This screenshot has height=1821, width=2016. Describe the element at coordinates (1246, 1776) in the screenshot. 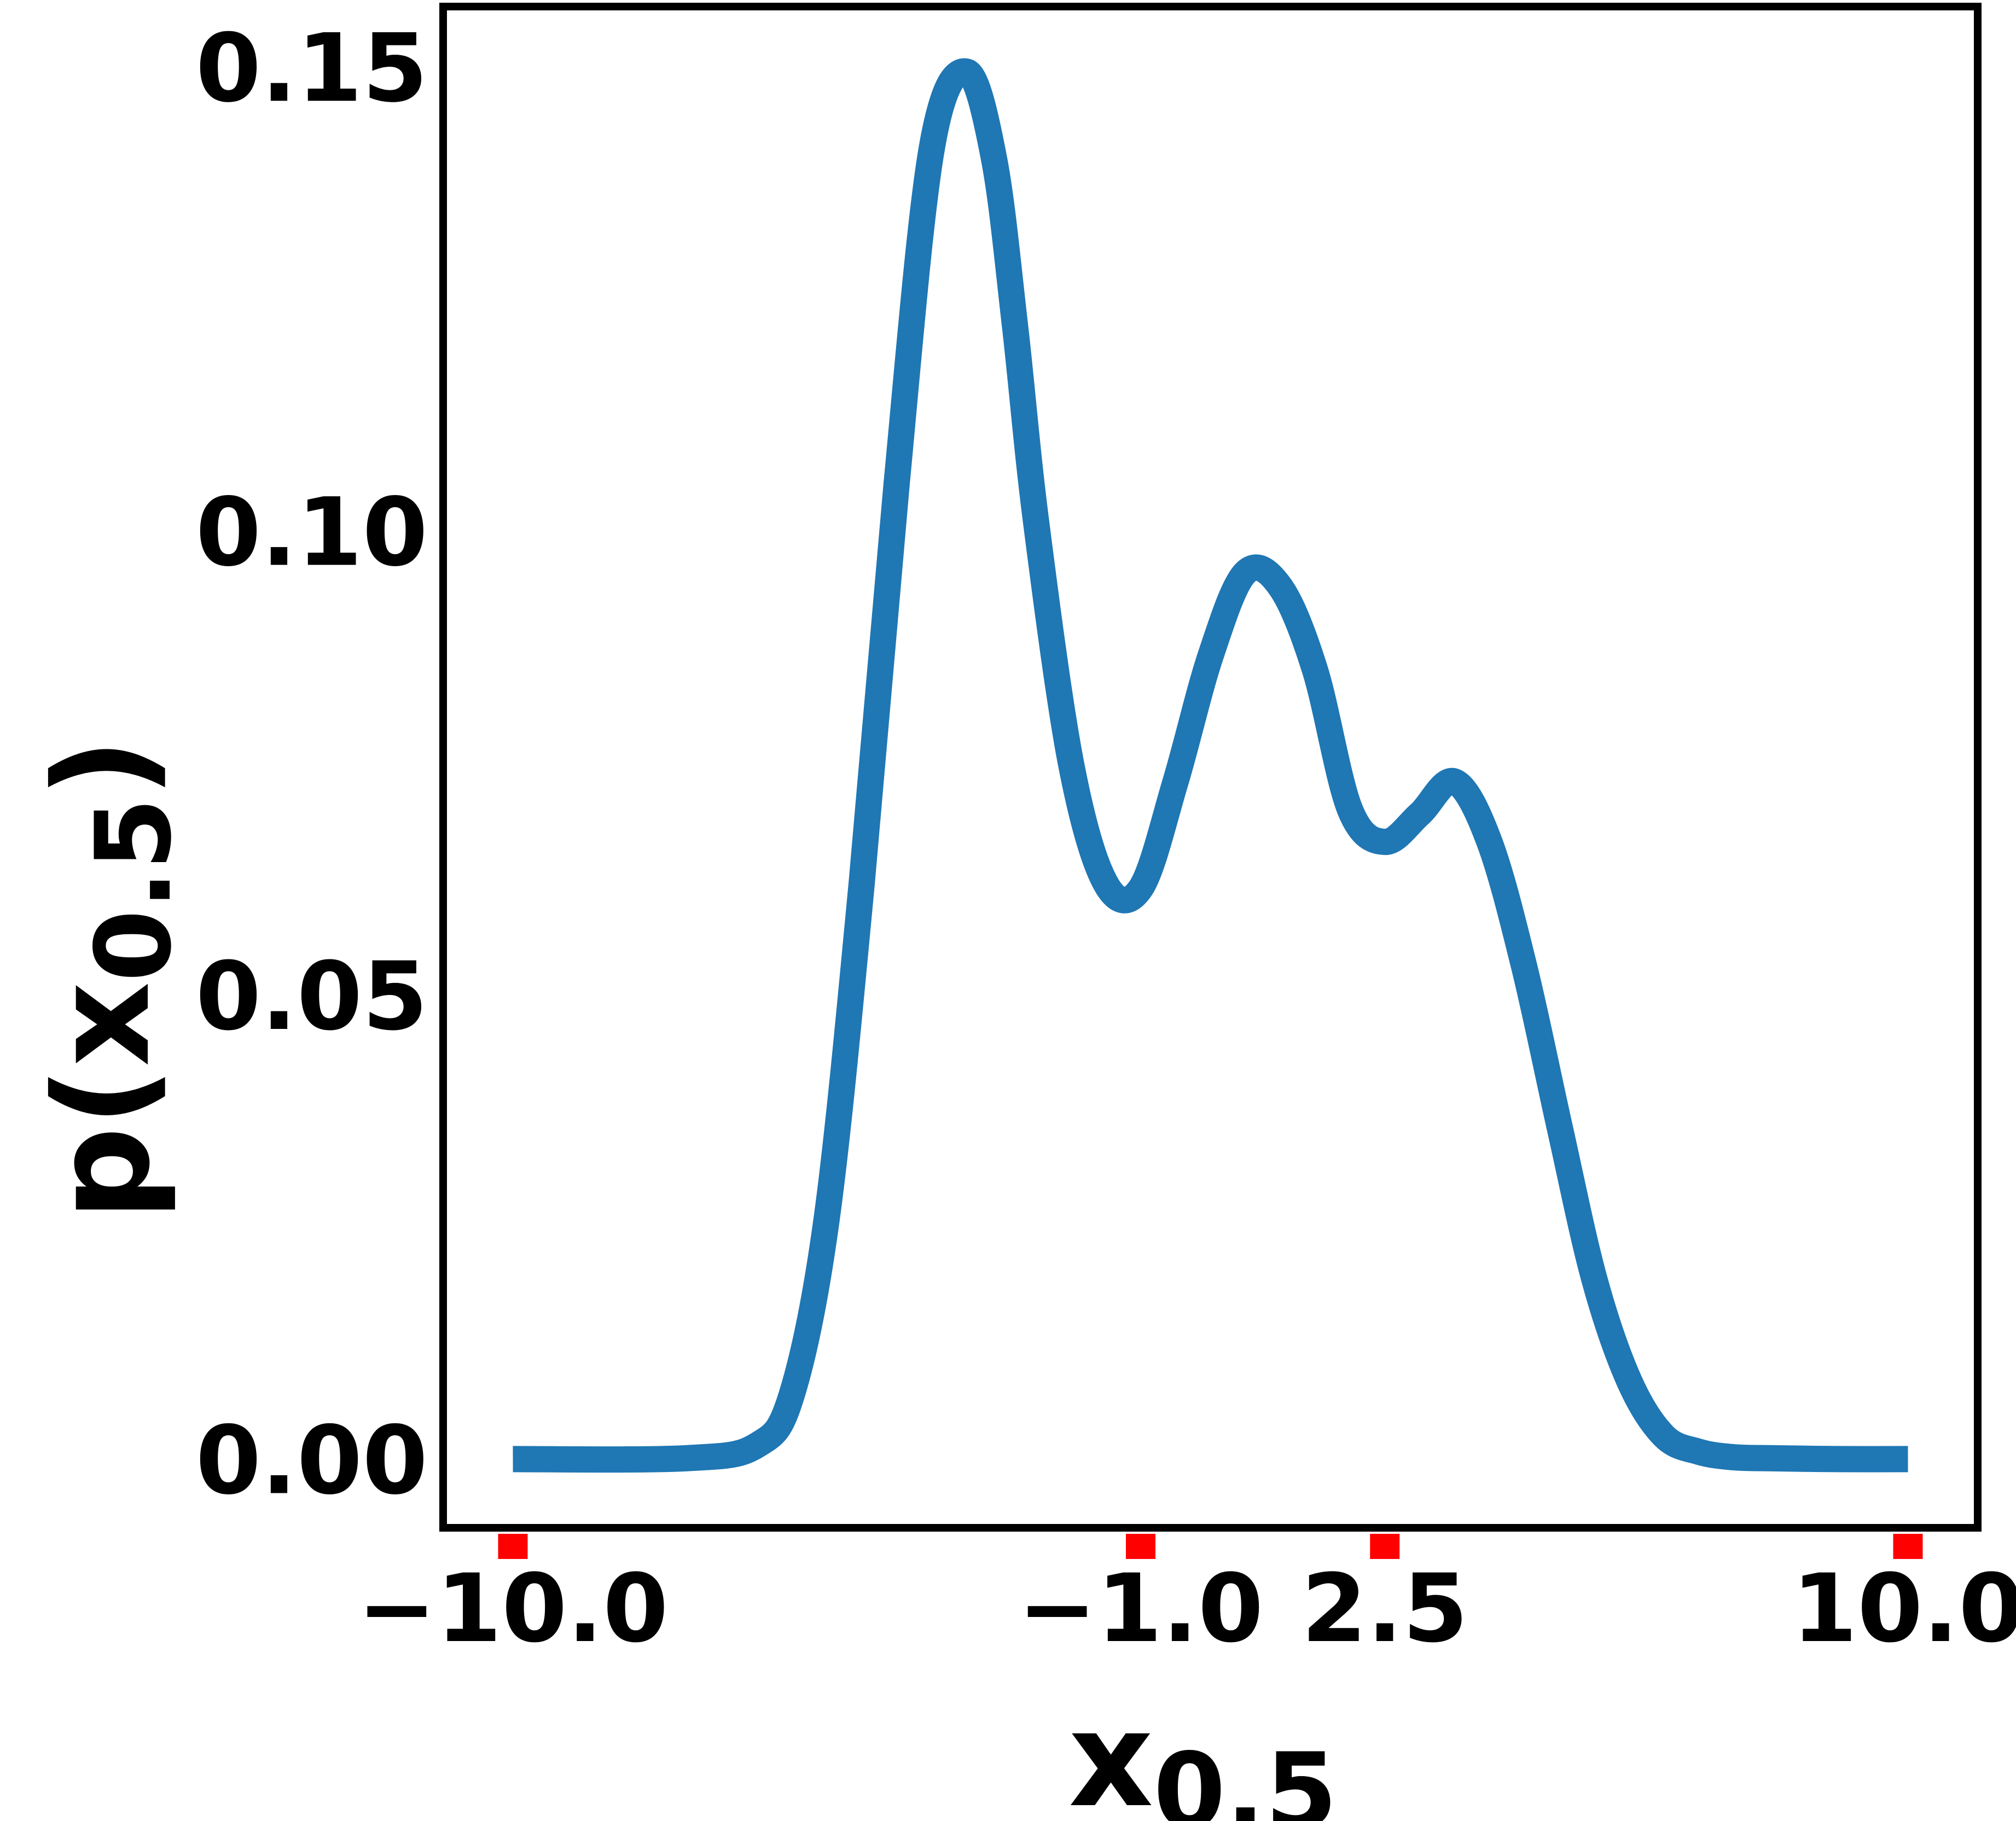

I see `x-axis-label-subscript: 0.5` at that location.